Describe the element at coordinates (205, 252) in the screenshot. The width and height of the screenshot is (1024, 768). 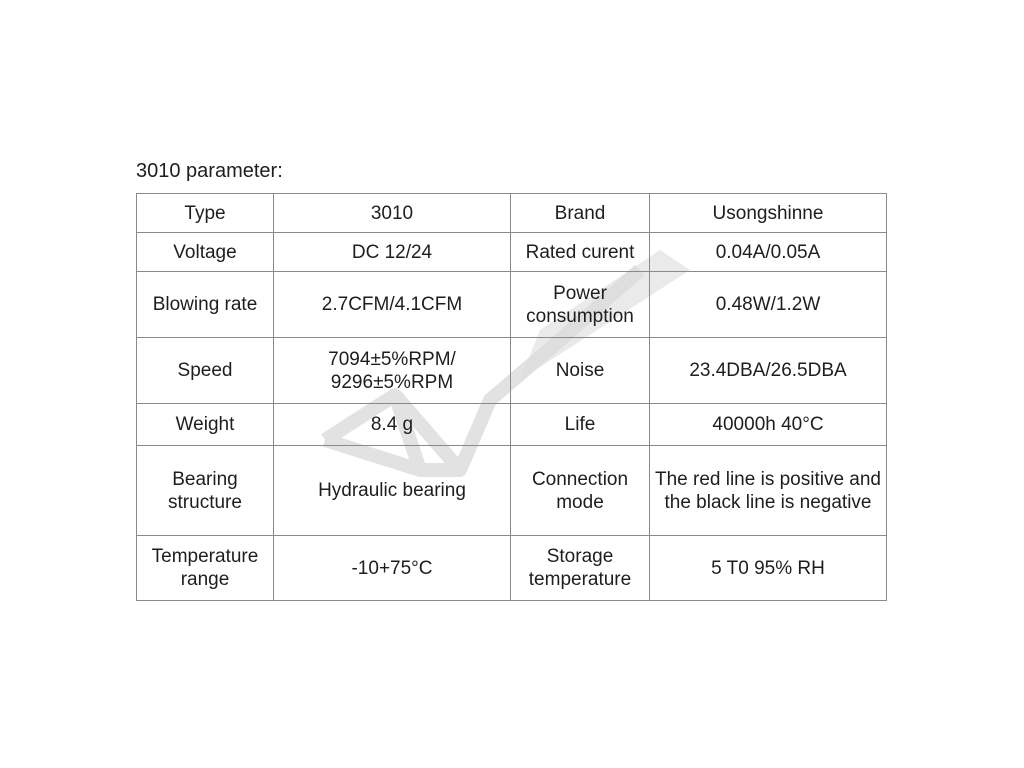
I see `param-label: Voltage` at that location.